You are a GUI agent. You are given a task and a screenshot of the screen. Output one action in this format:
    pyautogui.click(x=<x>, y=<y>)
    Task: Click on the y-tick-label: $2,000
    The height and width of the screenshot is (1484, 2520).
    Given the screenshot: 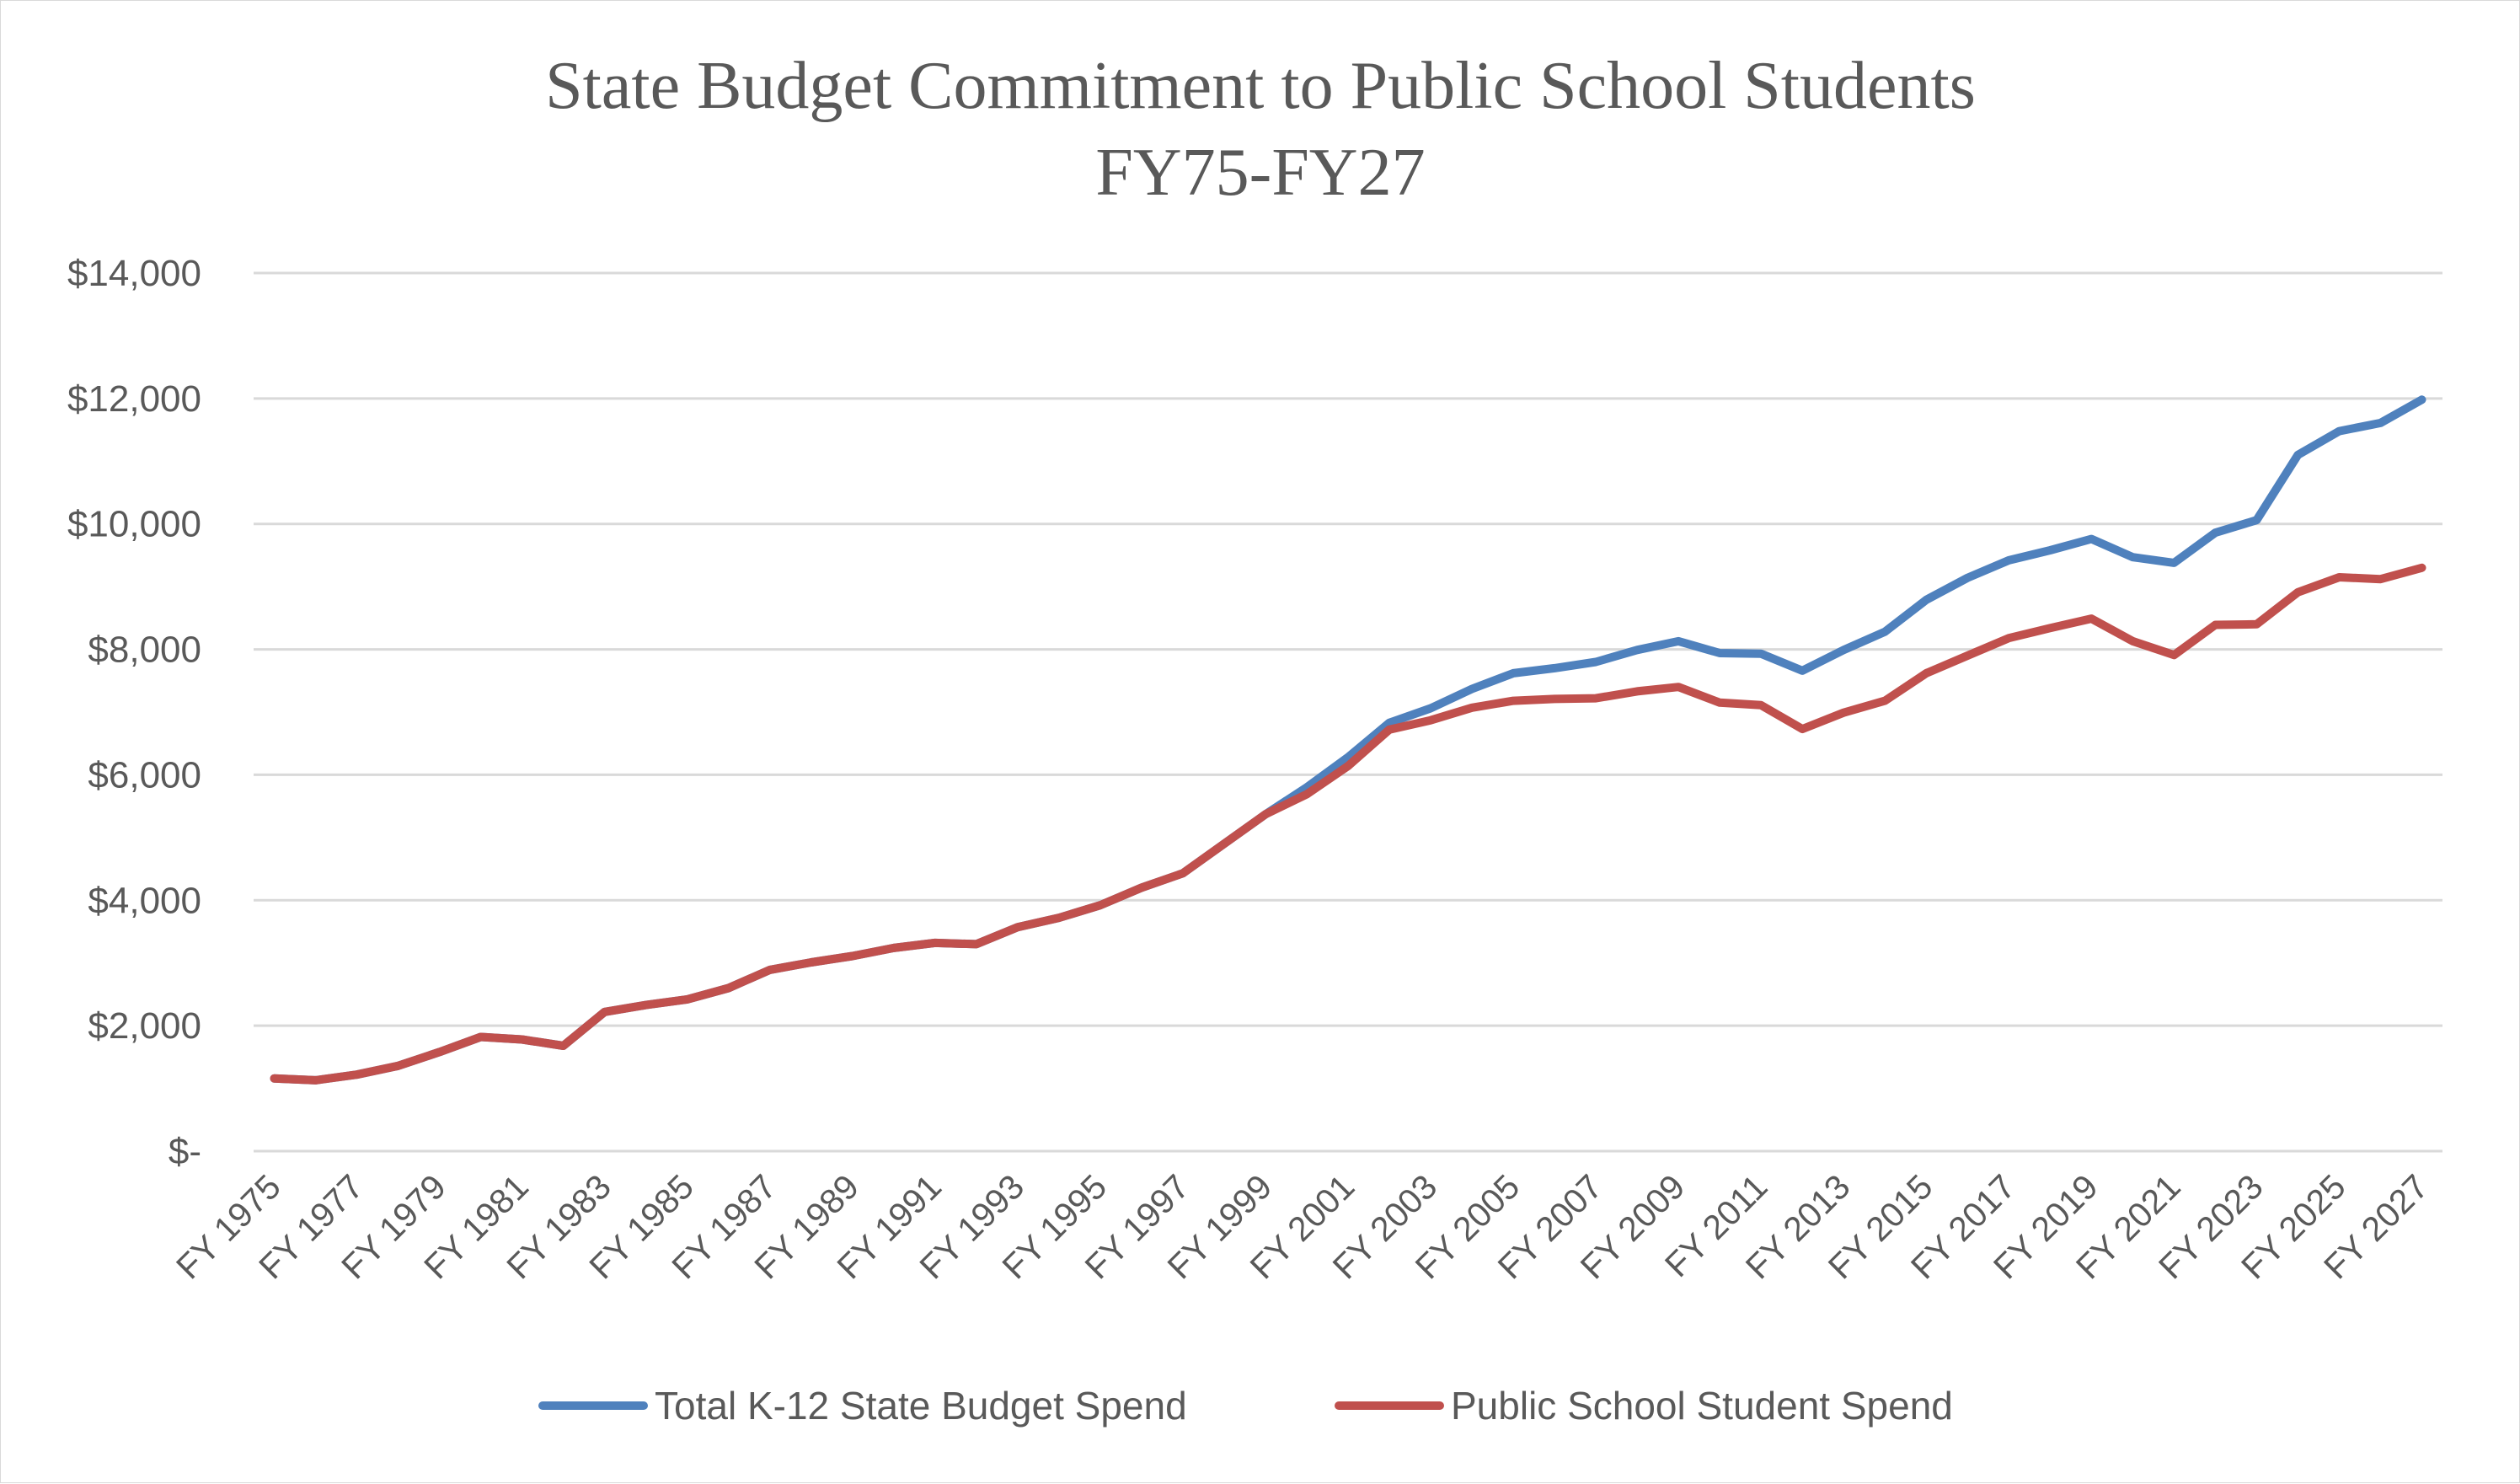 What is the action you would take?
    pyautogui.click(x=144, y=1026)
    